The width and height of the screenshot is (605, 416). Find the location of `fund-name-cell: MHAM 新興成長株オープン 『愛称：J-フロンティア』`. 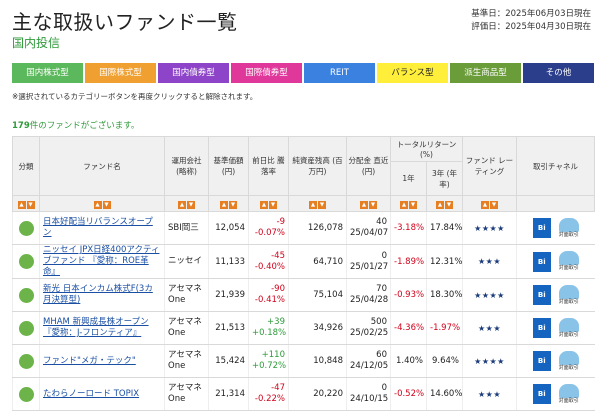

fund-name-cell: MHAM 新興成長株オープン 『愛称：J-フロンティア』 is located at coordinates (102, 328).